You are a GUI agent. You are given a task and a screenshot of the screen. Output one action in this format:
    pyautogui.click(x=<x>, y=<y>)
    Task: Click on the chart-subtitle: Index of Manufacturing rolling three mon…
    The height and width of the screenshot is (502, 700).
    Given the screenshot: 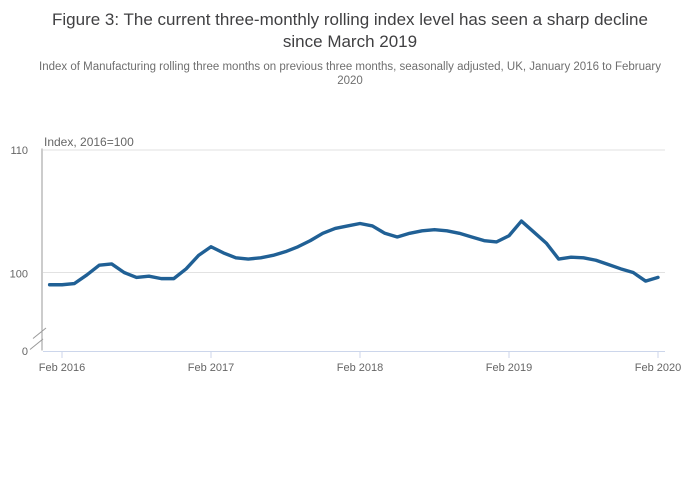 What is the action you would take?
    pyautogui.click(x=350, y=74)
    